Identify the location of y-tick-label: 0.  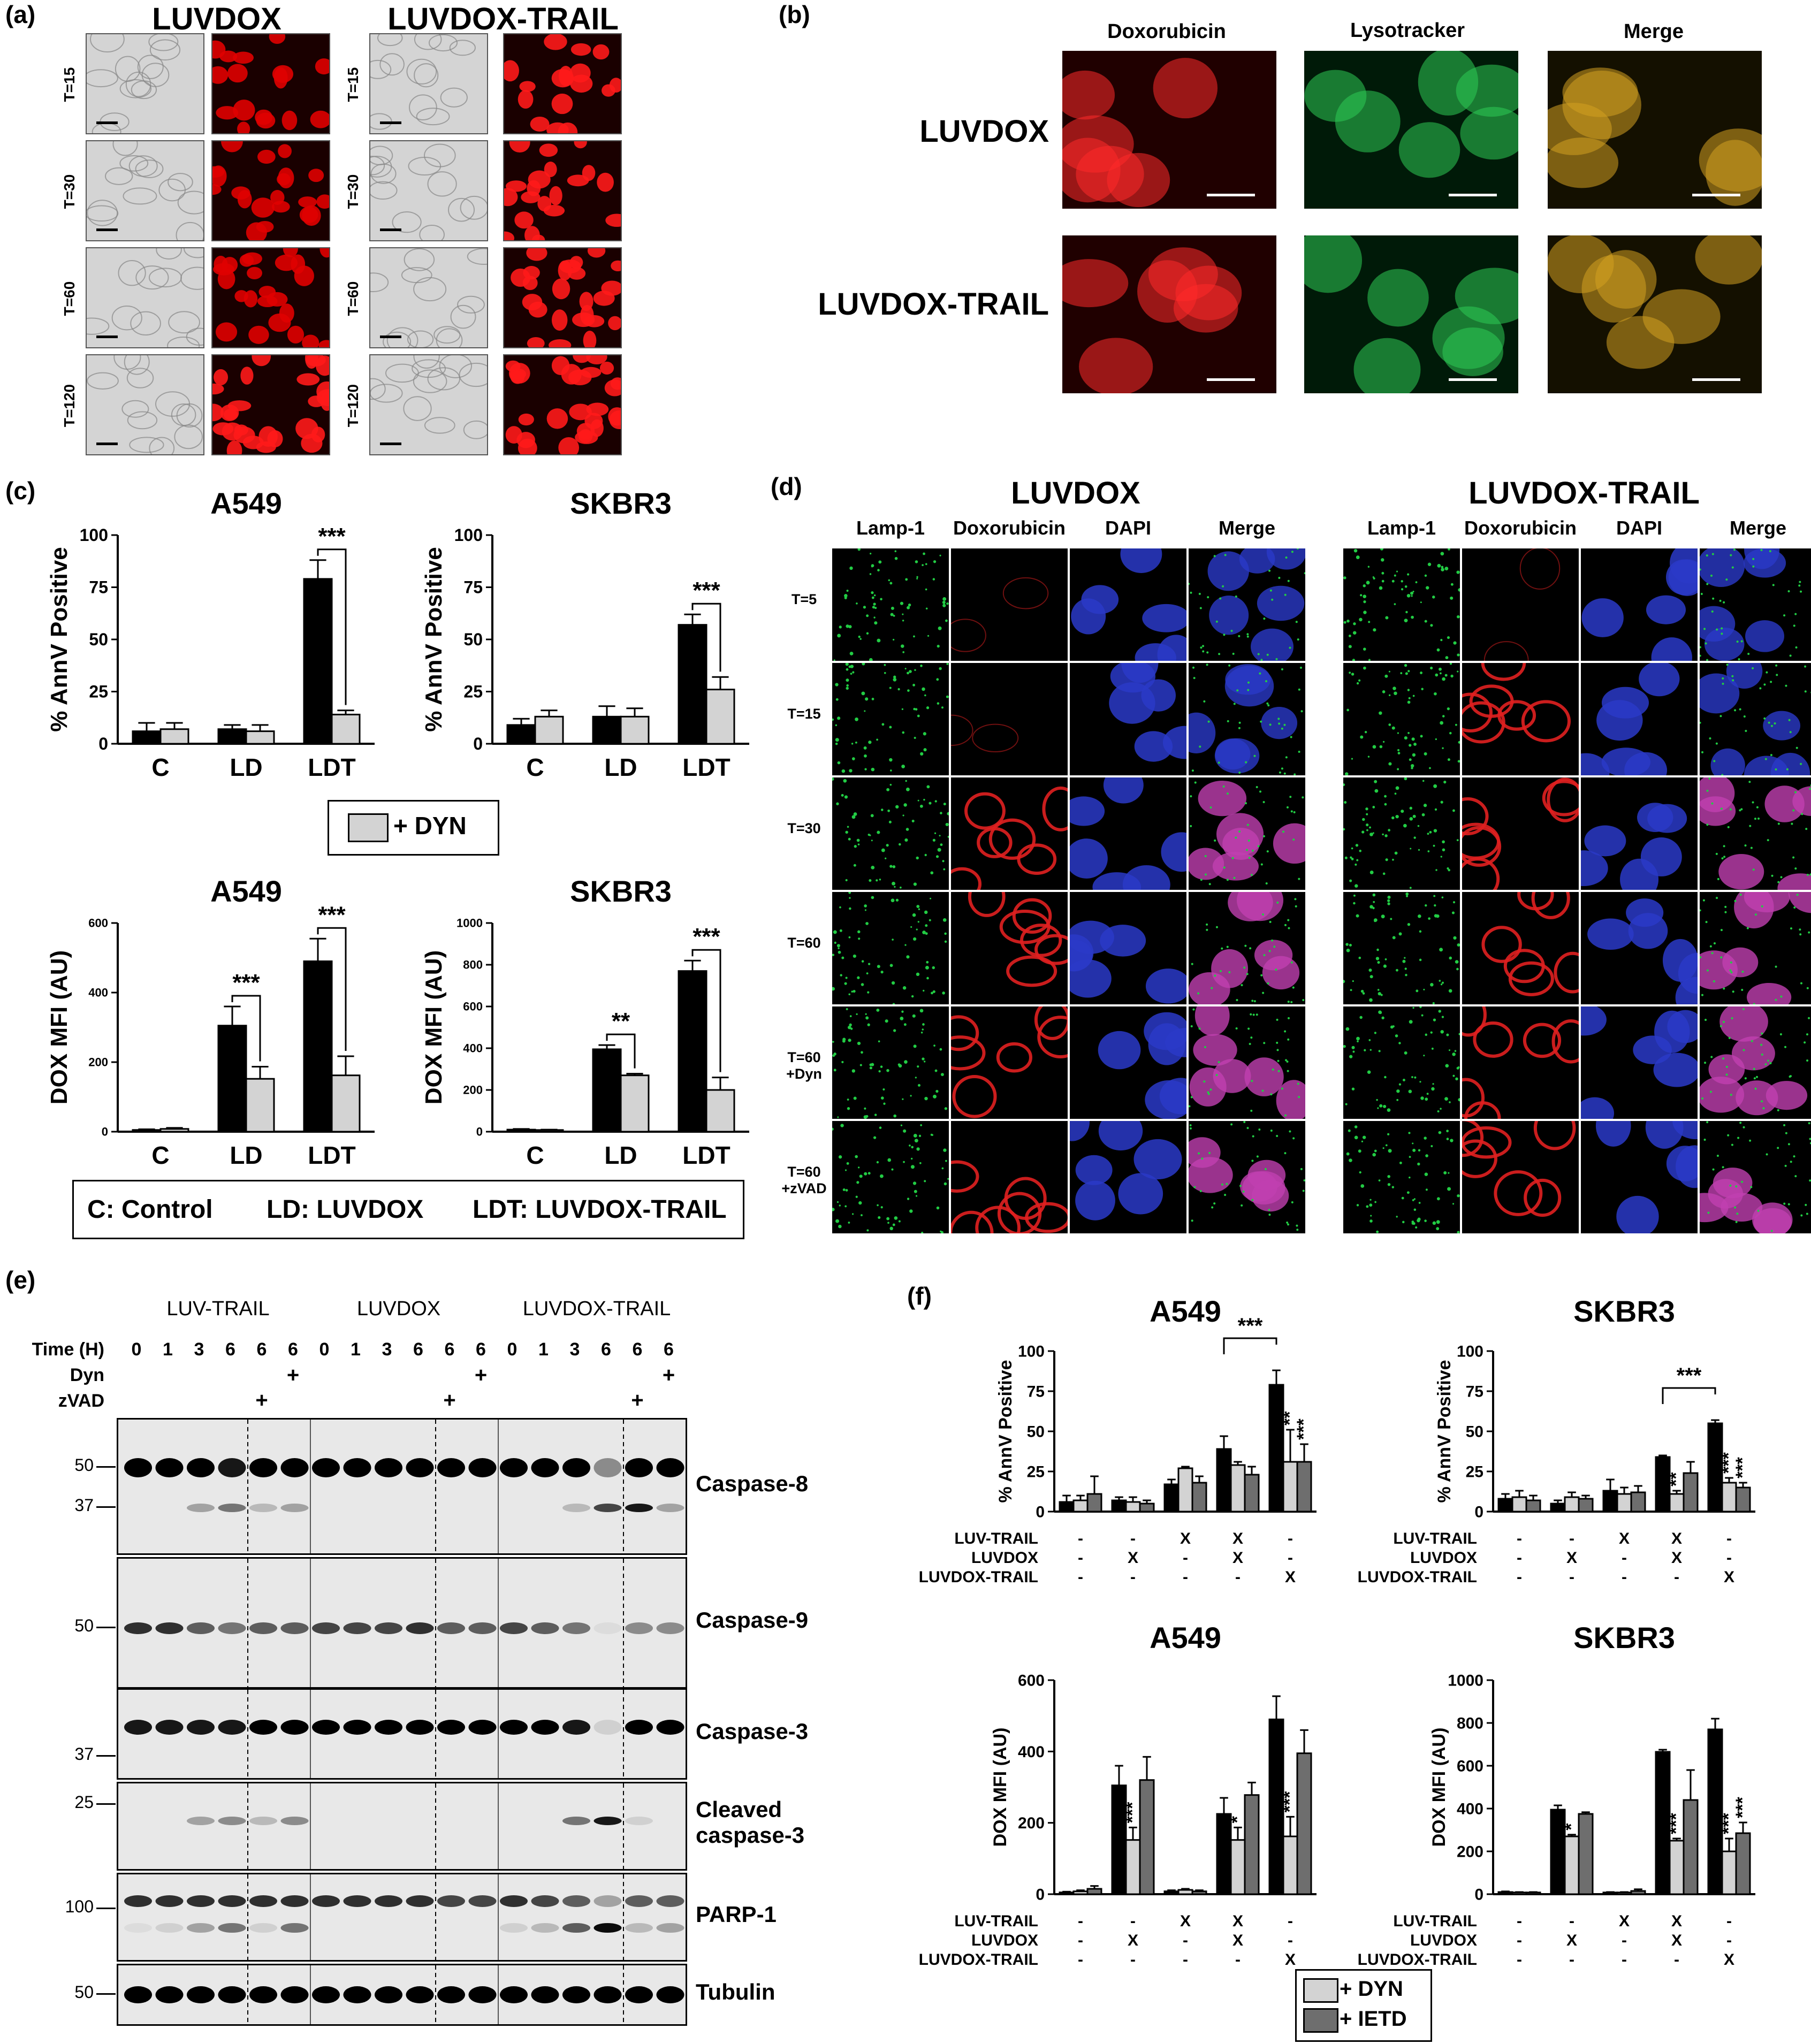
(1479, 1512).